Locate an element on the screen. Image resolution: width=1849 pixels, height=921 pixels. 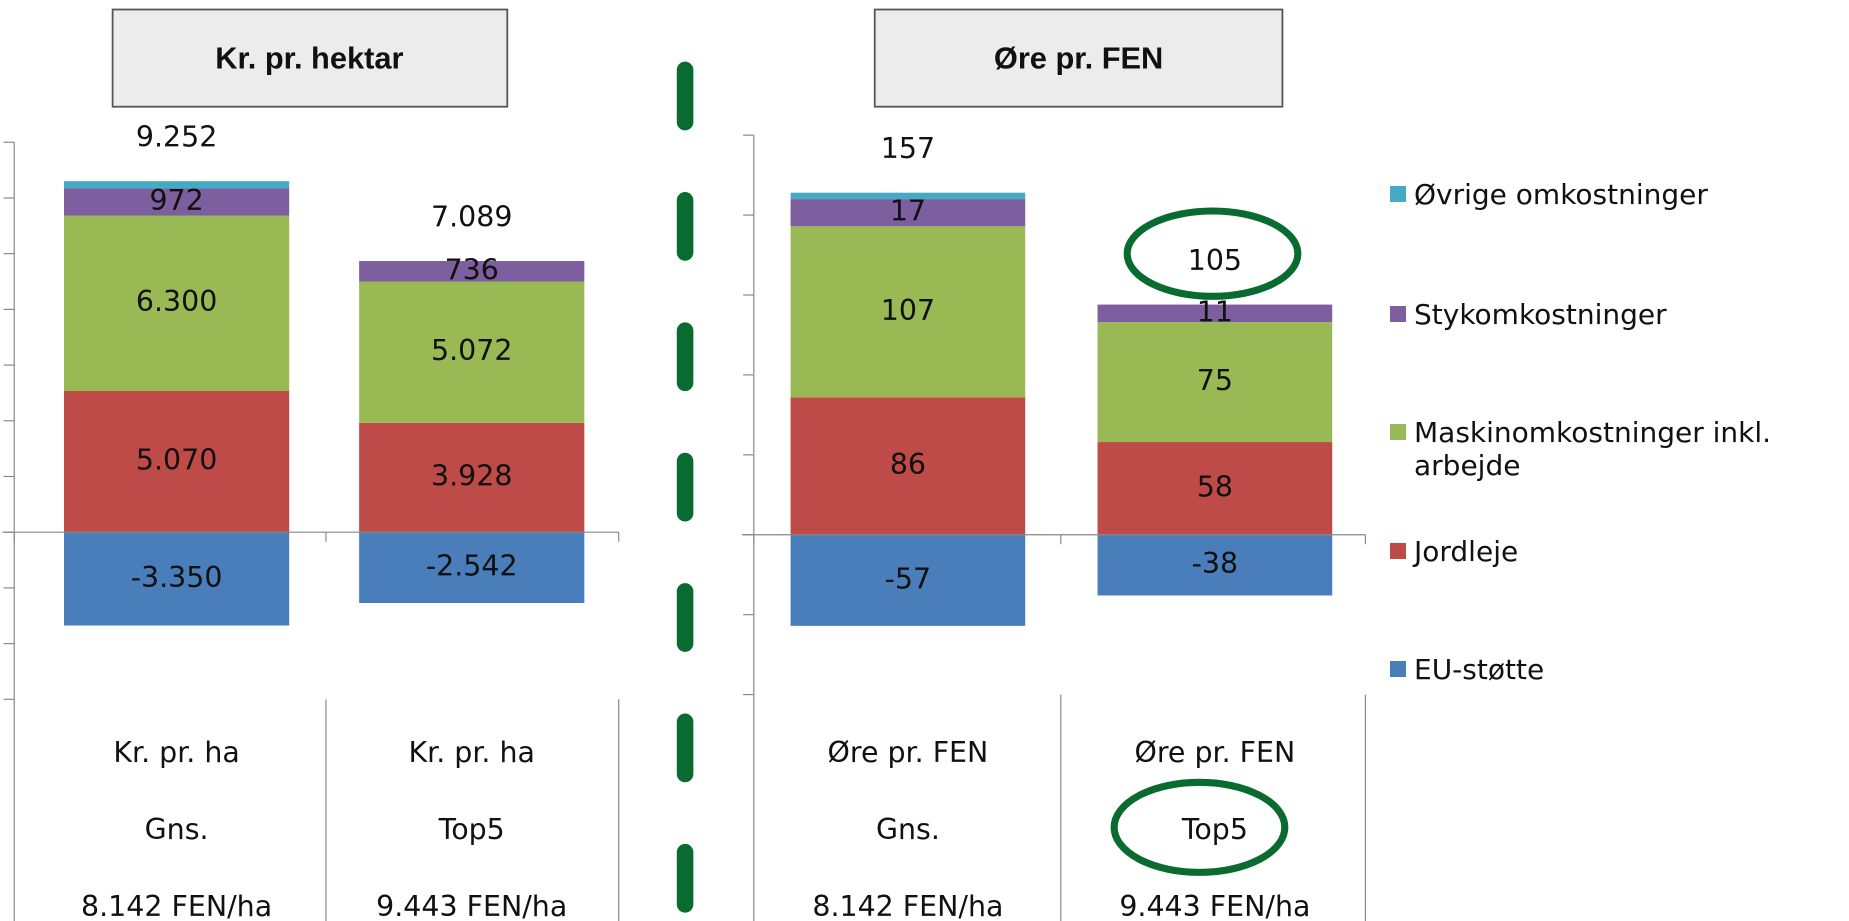
value-label: 86 is located at coordinates (908, 464).